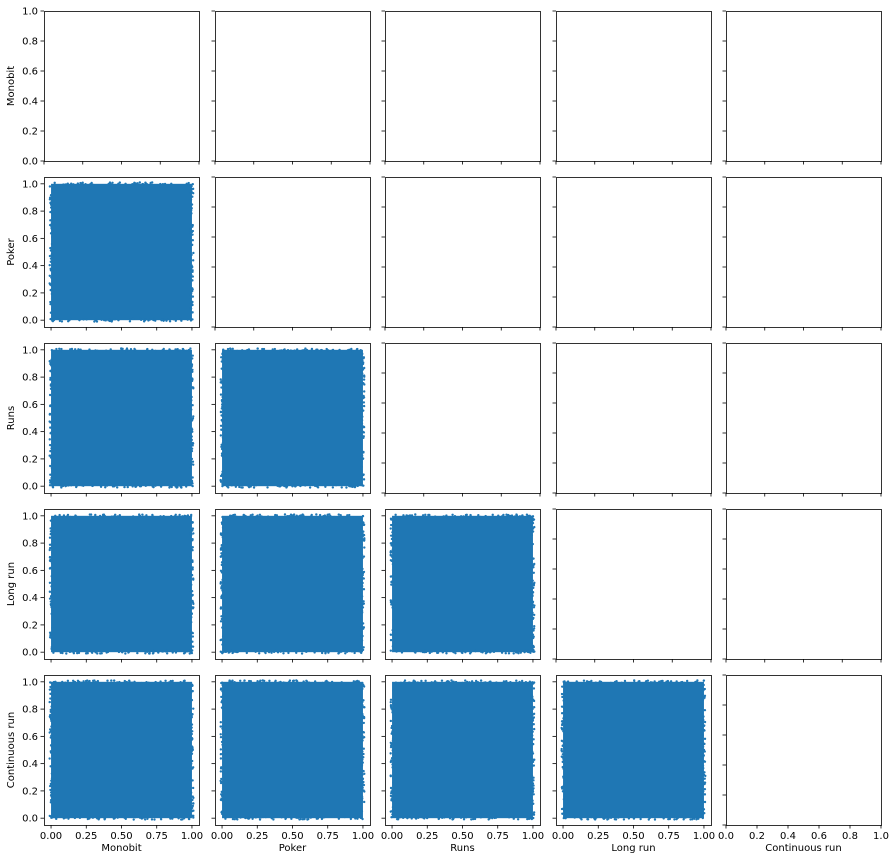 The image size is (896, 864). Describe the element at coordinates (461, 419) in the screenshot. I see `subplot-runs-vs-runs` at that location.